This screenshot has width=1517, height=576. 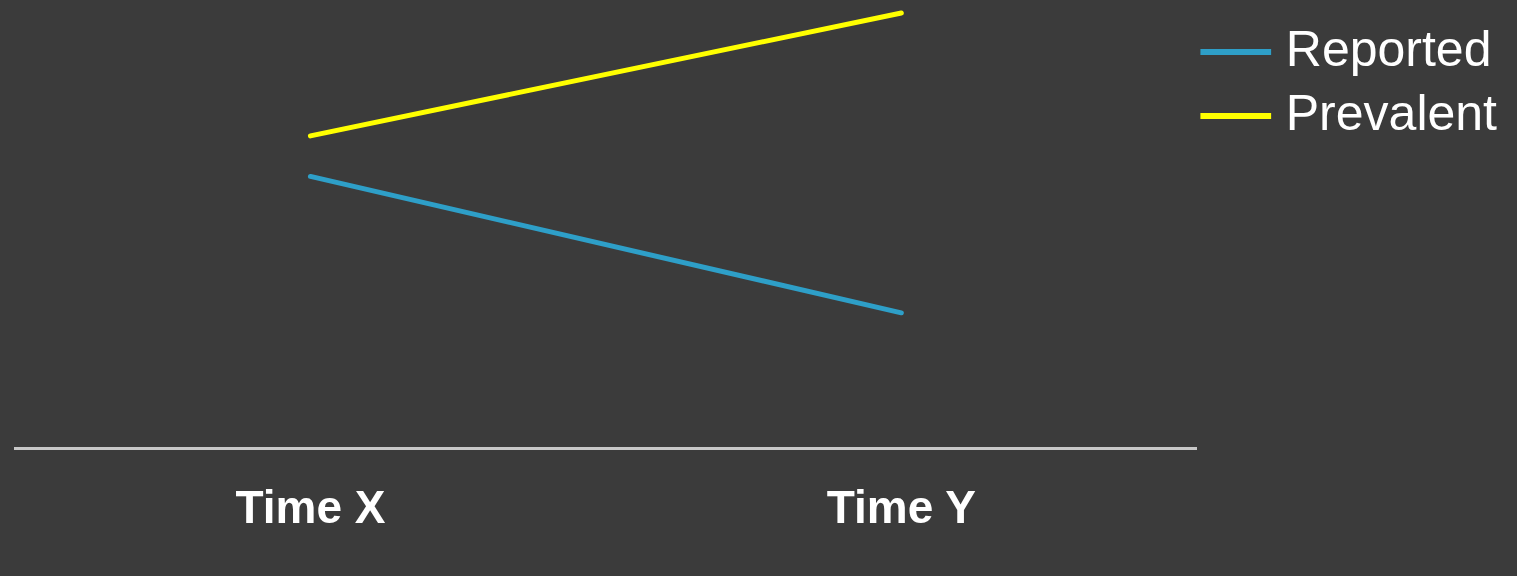 I want to click on legend-label: Prevalent, so click(x=1391, y=112).